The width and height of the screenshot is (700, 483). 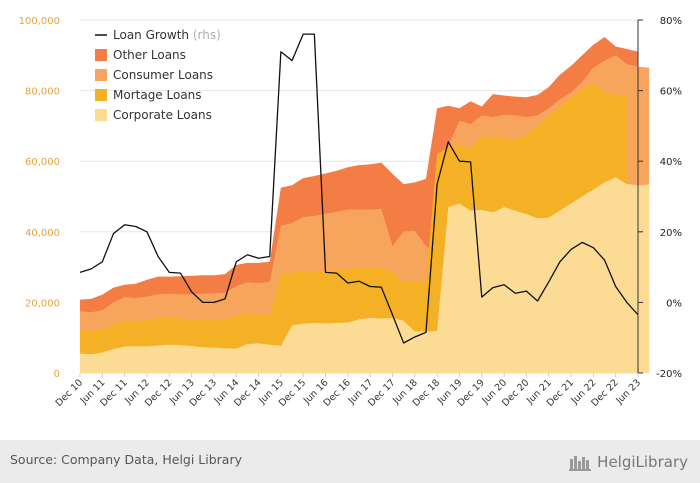 I want to click on y-left-tick-label: 0, so click(x=57, y=374).